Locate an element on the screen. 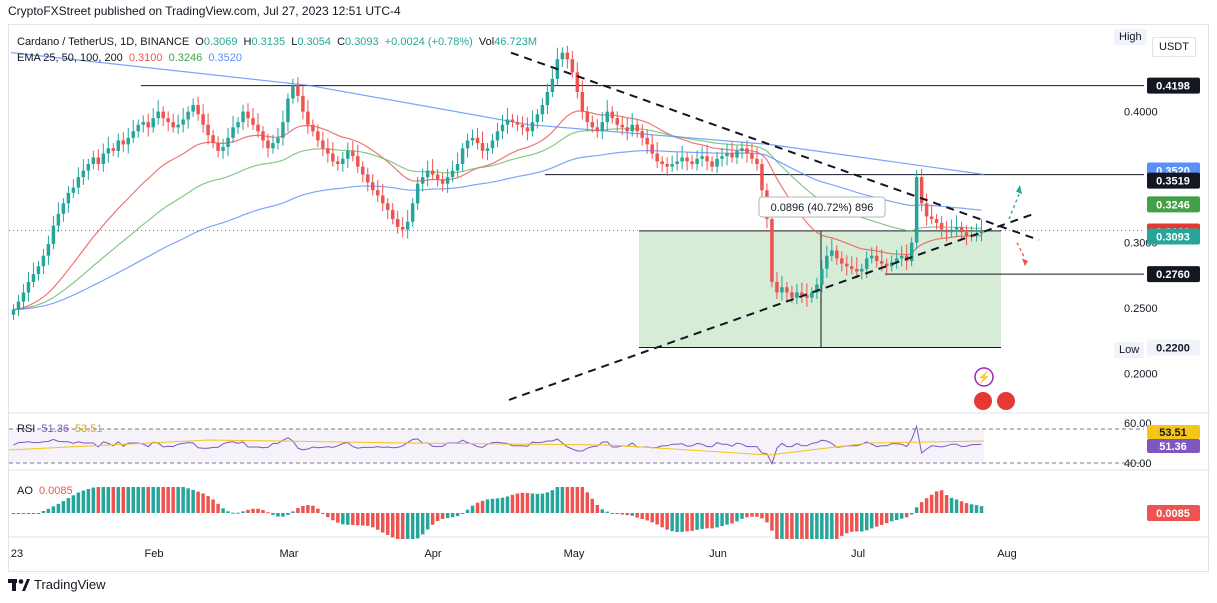 This screenshot has height=603, width=1217. tradingview-logo-icon is located at coordinates (19, 584).